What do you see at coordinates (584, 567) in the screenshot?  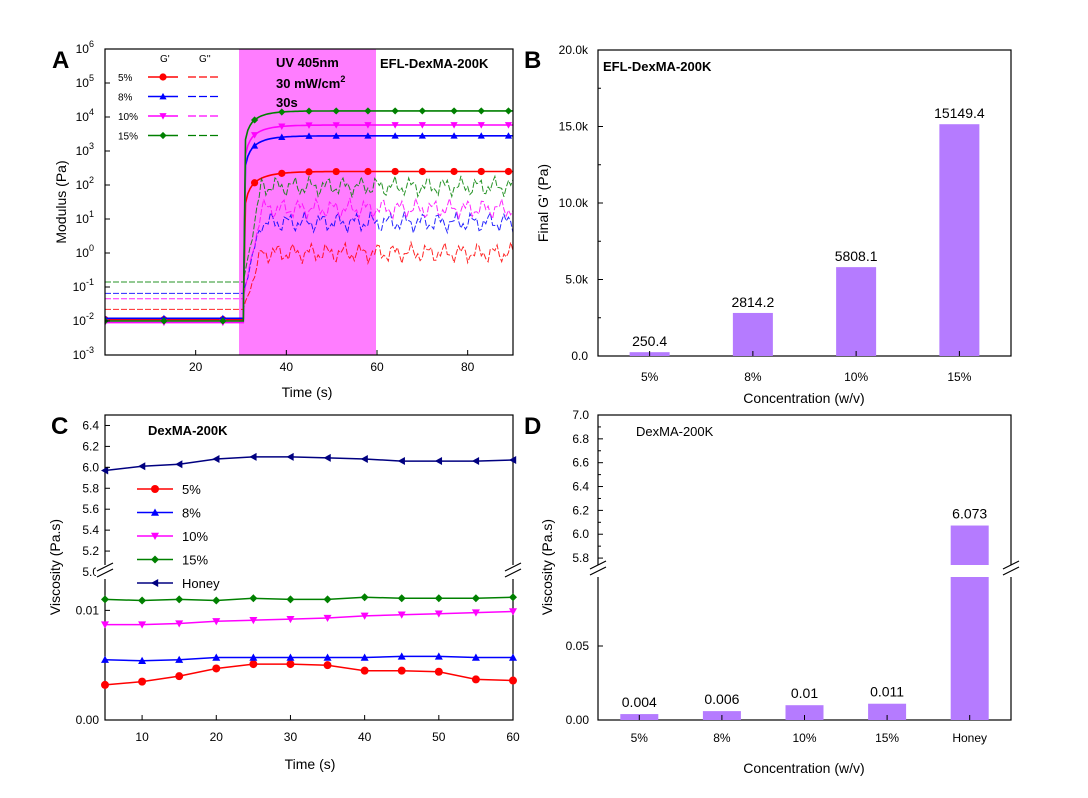 I see `y-ticks-d: 5.8 6.0 6.2 6.4 6.6 6.8 7.0 0.00 0.05` at bounding box center [584, 567].